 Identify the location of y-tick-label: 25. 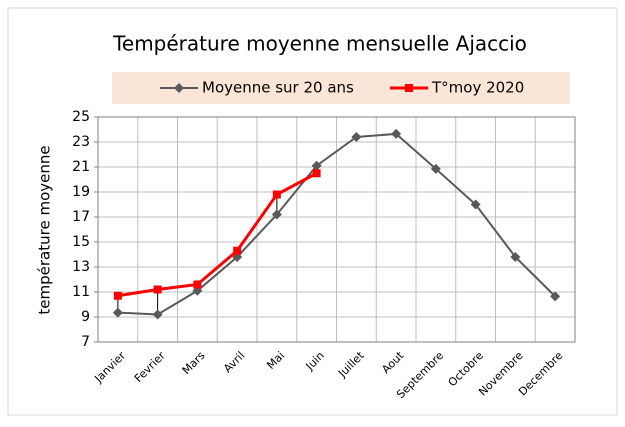
(81, 117).